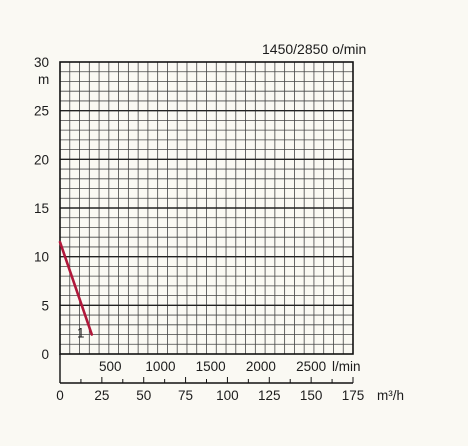 The height and width of the screenshot is (446, 468). I want to click on y-tick-label: 25, so click(41, 111).